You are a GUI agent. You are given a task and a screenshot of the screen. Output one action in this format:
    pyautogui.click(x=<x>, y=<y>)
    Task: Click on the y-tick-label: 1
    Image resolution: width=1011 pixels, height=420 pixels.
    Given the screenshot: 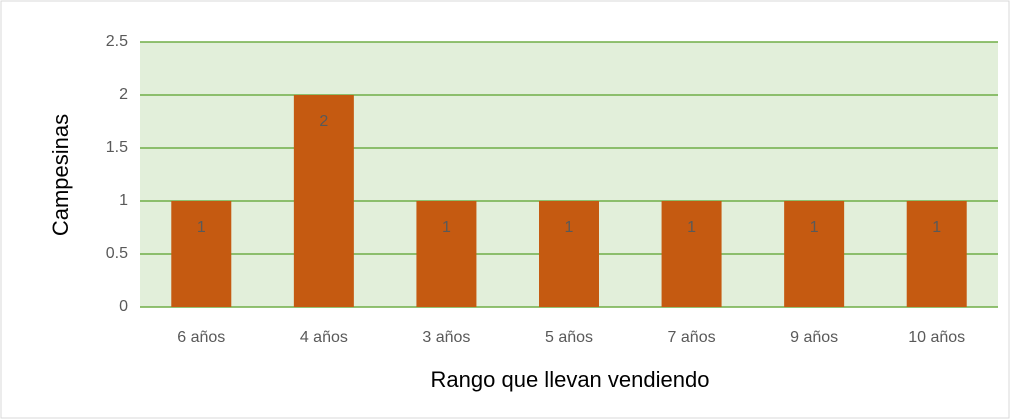 What is the action you would take?
    pyautogui.click(x=123, y=200)
    